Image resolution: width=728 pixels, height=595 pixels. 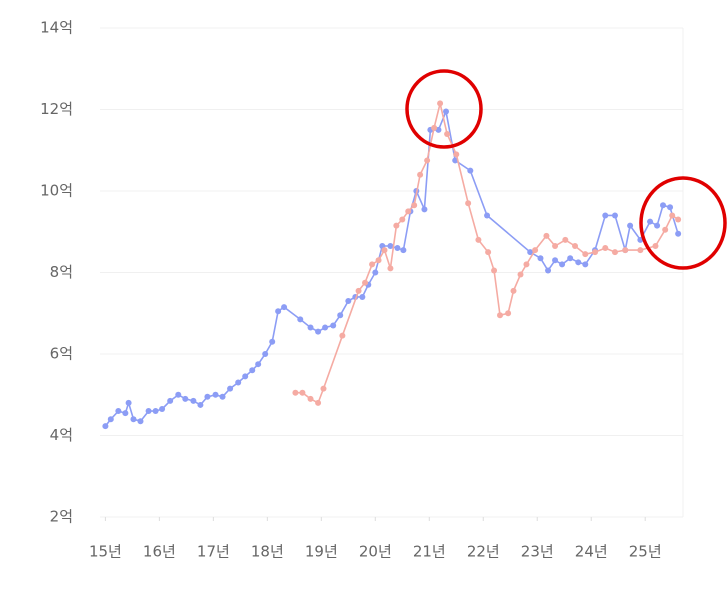 I want to click on y-tick-label: 12억, so click(x=56, y=109).